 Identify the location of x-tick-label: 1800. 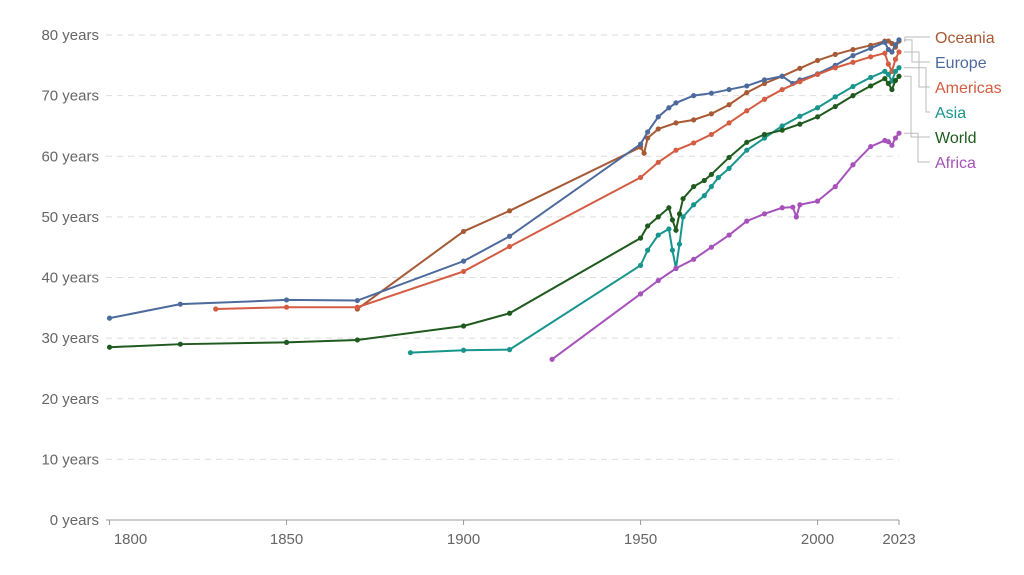
(130, 539).